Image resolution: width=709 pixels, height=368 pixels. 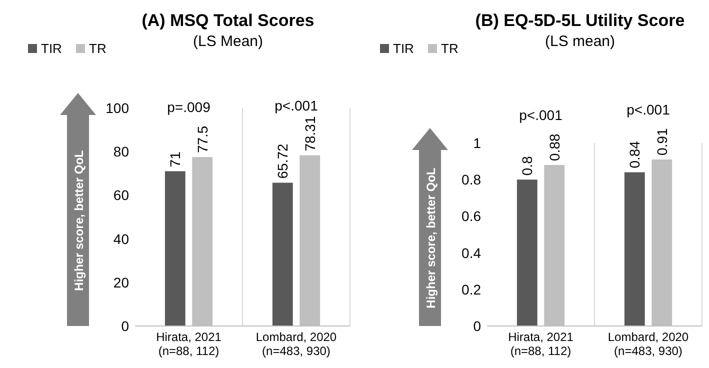 I want to click on chart-title: (B) EQ-5D-5L Utility Score, so click(x=580, y=20).